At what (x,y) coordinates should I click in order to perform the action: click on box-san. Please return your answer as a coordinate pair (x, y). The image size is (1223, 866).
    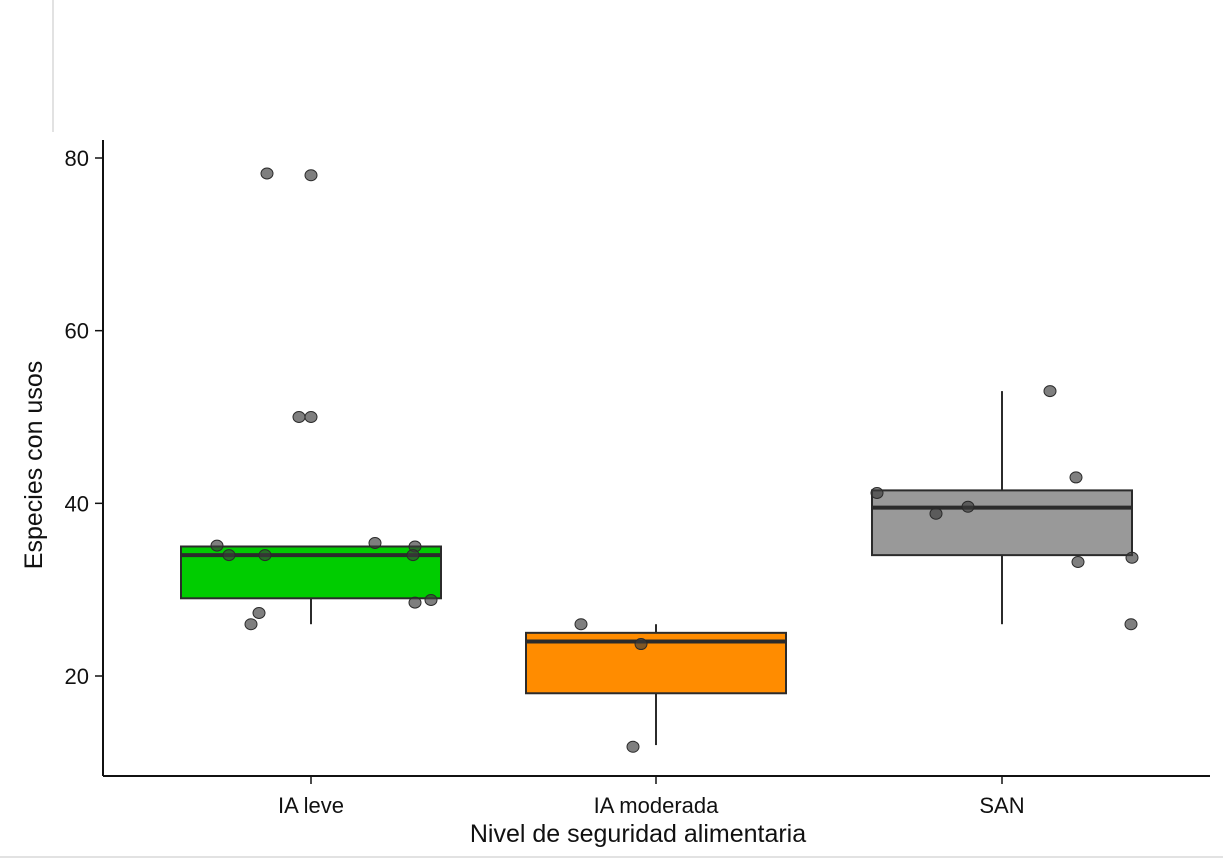
    Looking at the image, I should click on (1002, 523).